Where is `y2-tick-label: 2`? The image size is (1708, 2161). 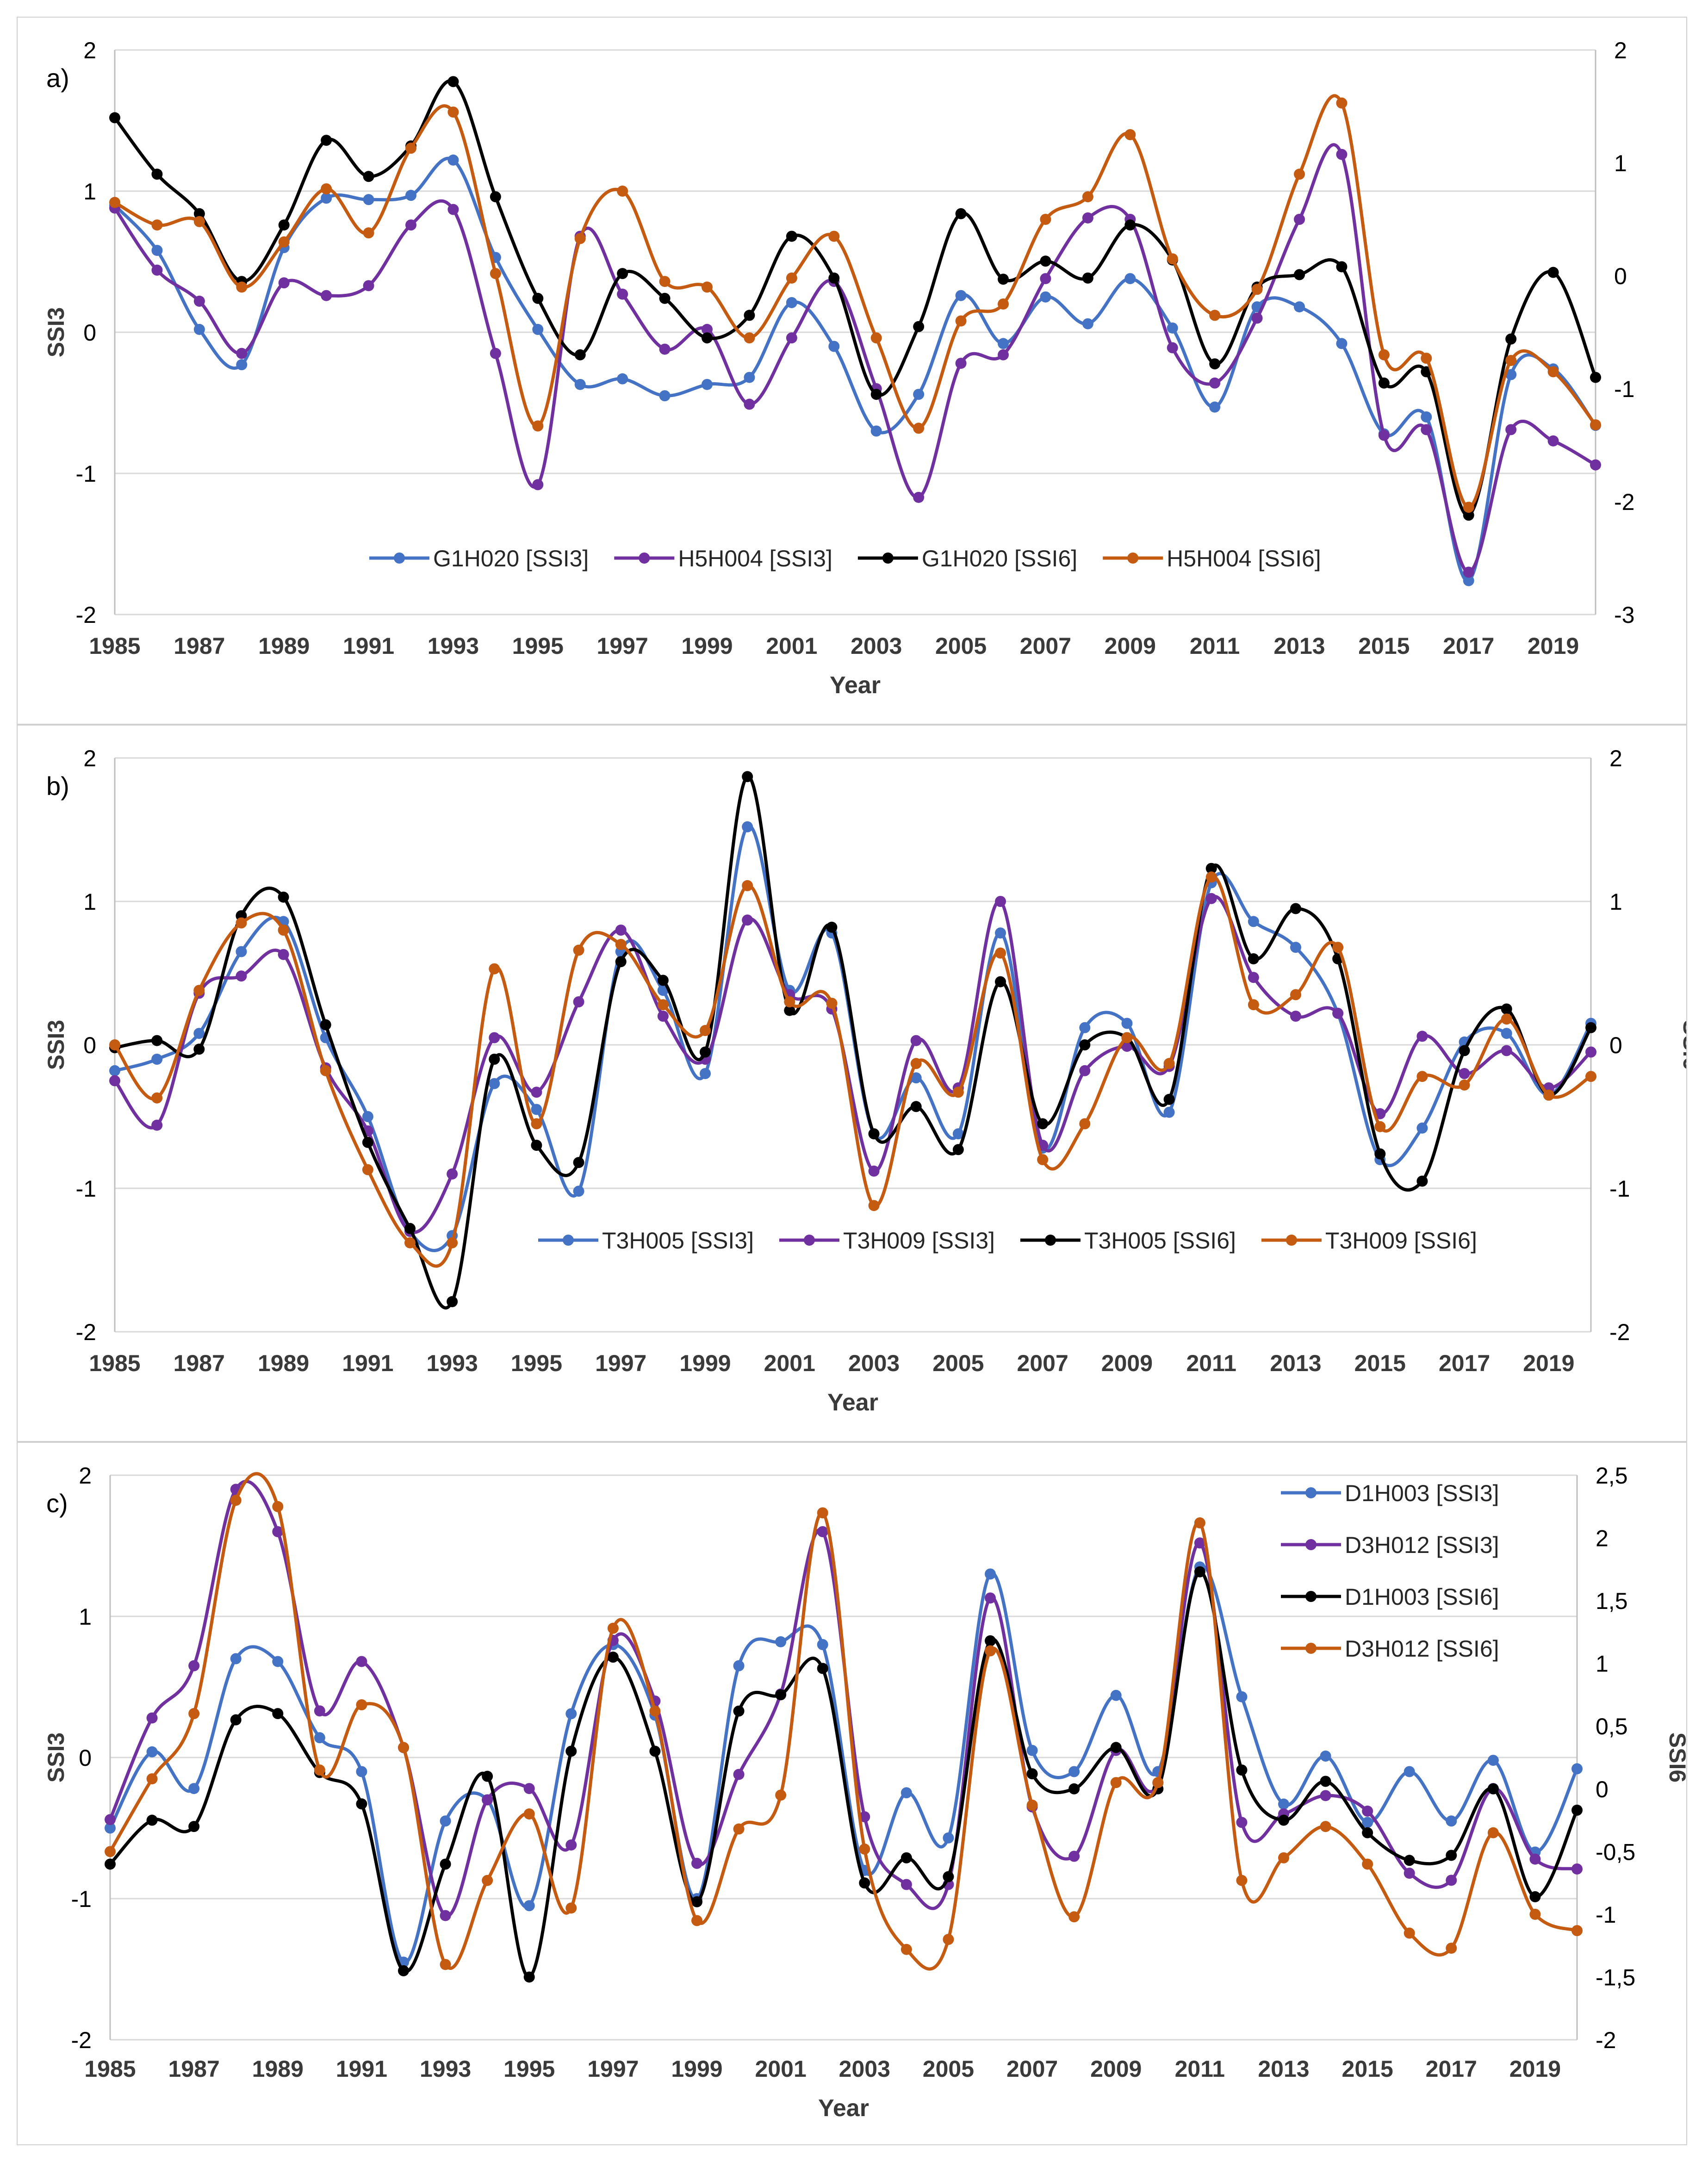
y2-tick-label: 2 is located at coordinates (1620, 50).